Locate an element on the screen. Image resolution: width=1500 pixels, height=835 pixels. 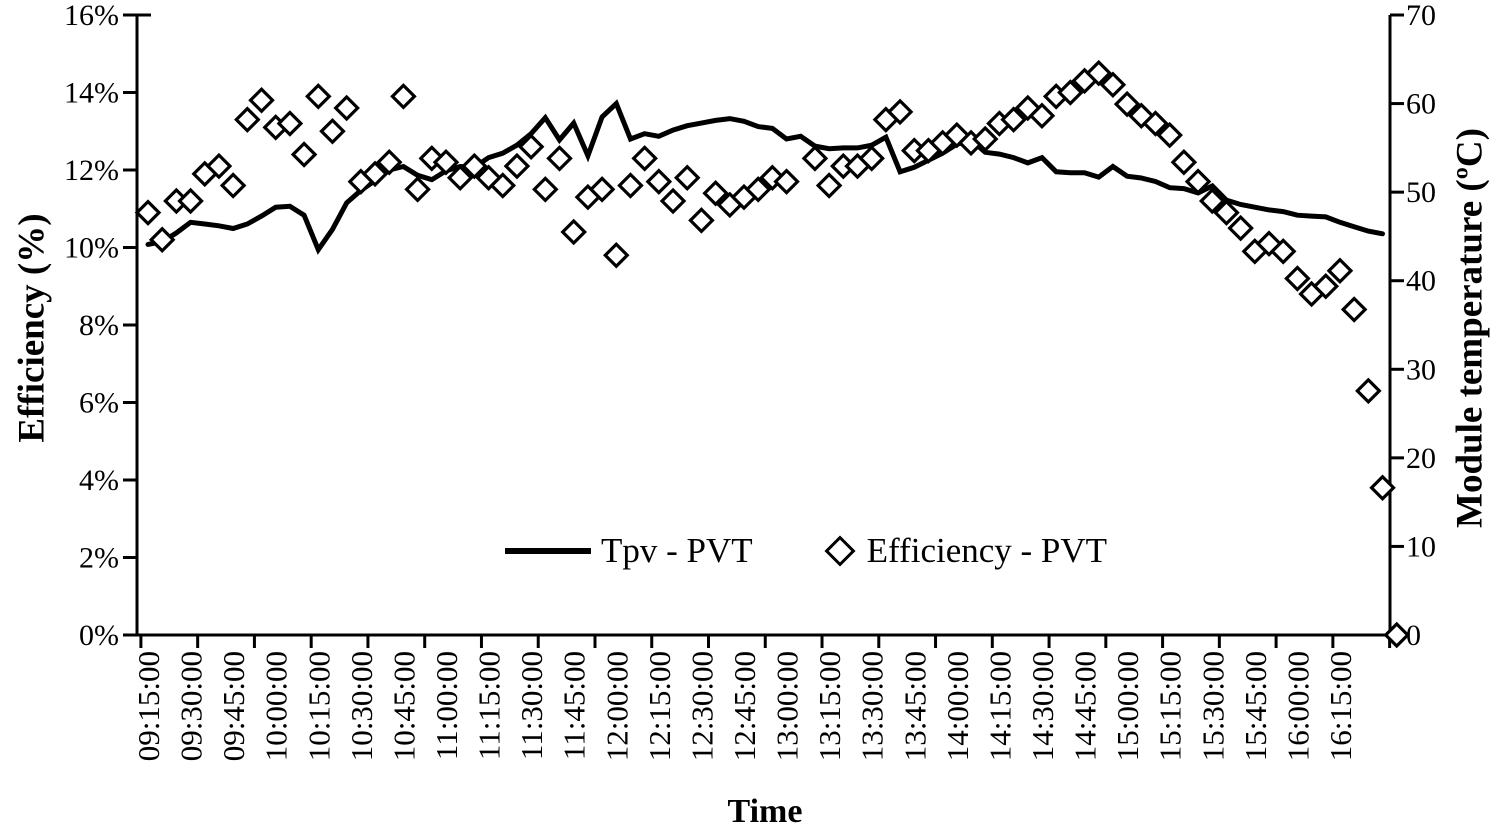
x-axis-tick-label: 11:15:00 is located at coordinates (489, 705).